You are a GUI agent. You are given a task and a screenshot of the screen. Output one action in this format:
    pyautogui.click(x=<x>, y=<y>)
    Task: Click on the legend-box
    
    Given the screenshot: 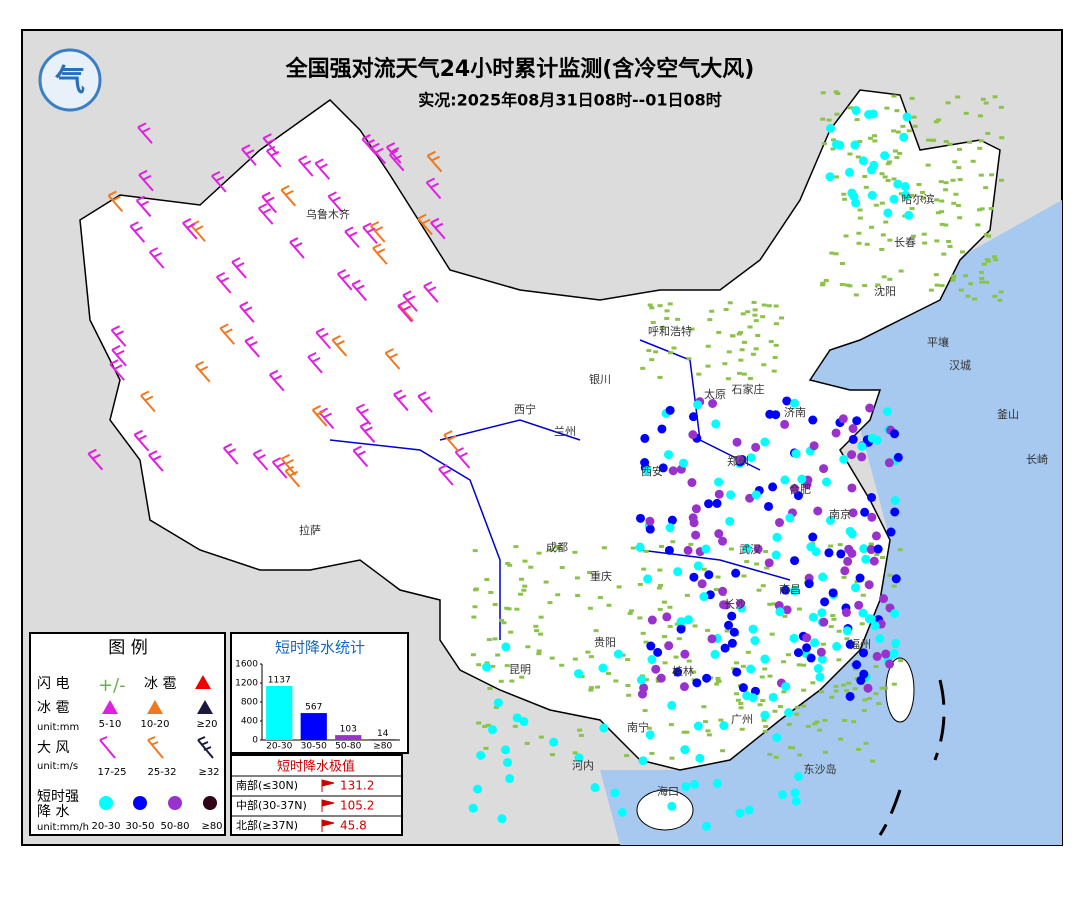 What is the action you would take?
    pyautogui.click(x=127, y=734)
    